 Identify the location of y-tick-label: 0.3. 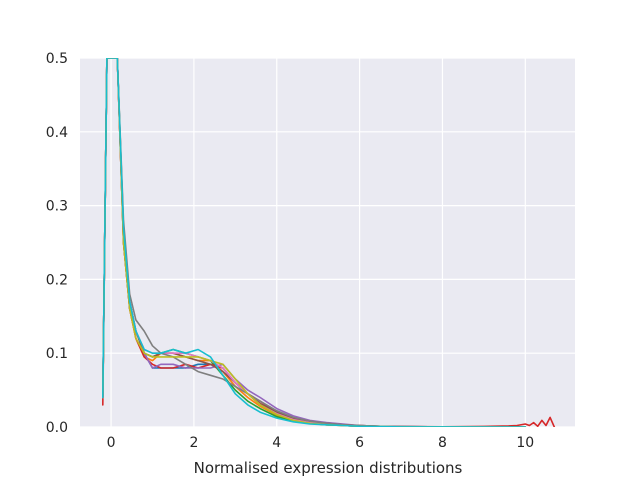
(57, 207).